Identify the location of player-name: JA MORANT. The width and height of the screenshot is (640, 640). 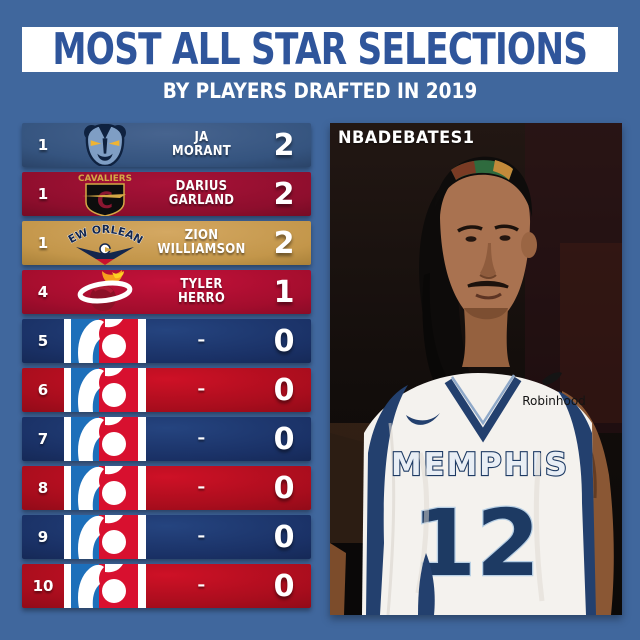
(202, 144).